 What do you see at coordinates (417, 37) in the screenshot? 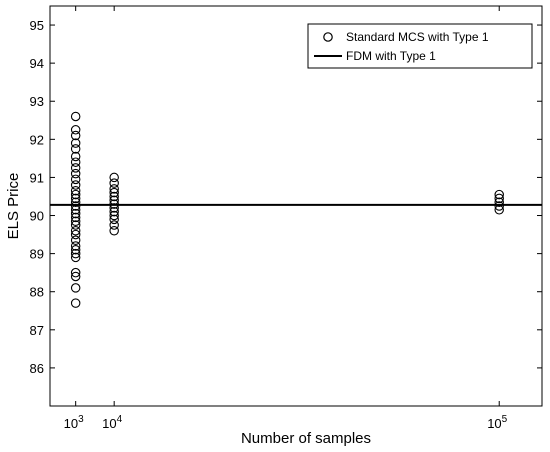
I see `legend-label-standard-mcs: Standard MCS with Type 1` at bounding box center [417, 37].